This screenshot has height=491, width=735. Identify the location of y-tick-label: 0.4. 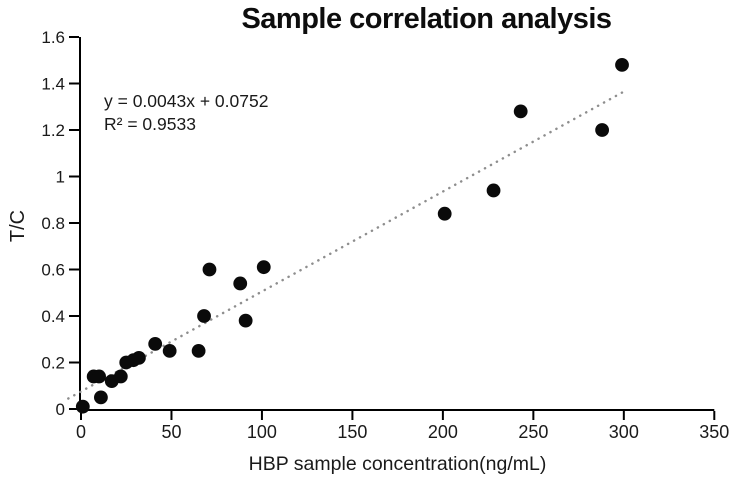
(53, 316).